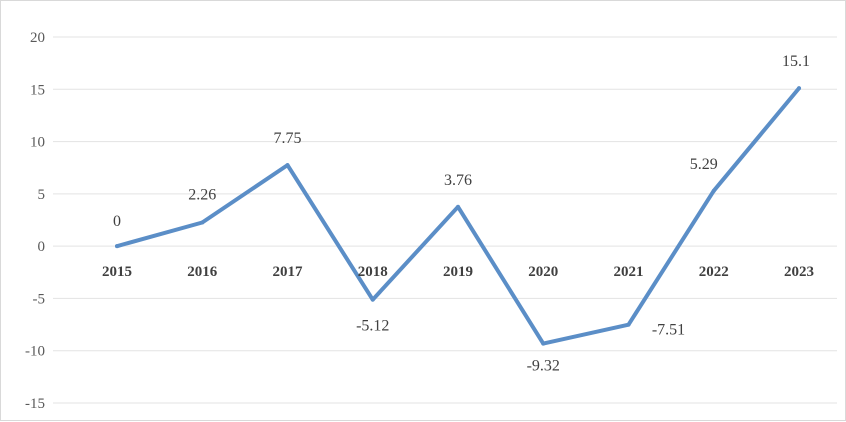  What do you see at coordinates (39, 299) in the screenshot?
I see `y-tick-label: -5` at bounding box center [39, 299].